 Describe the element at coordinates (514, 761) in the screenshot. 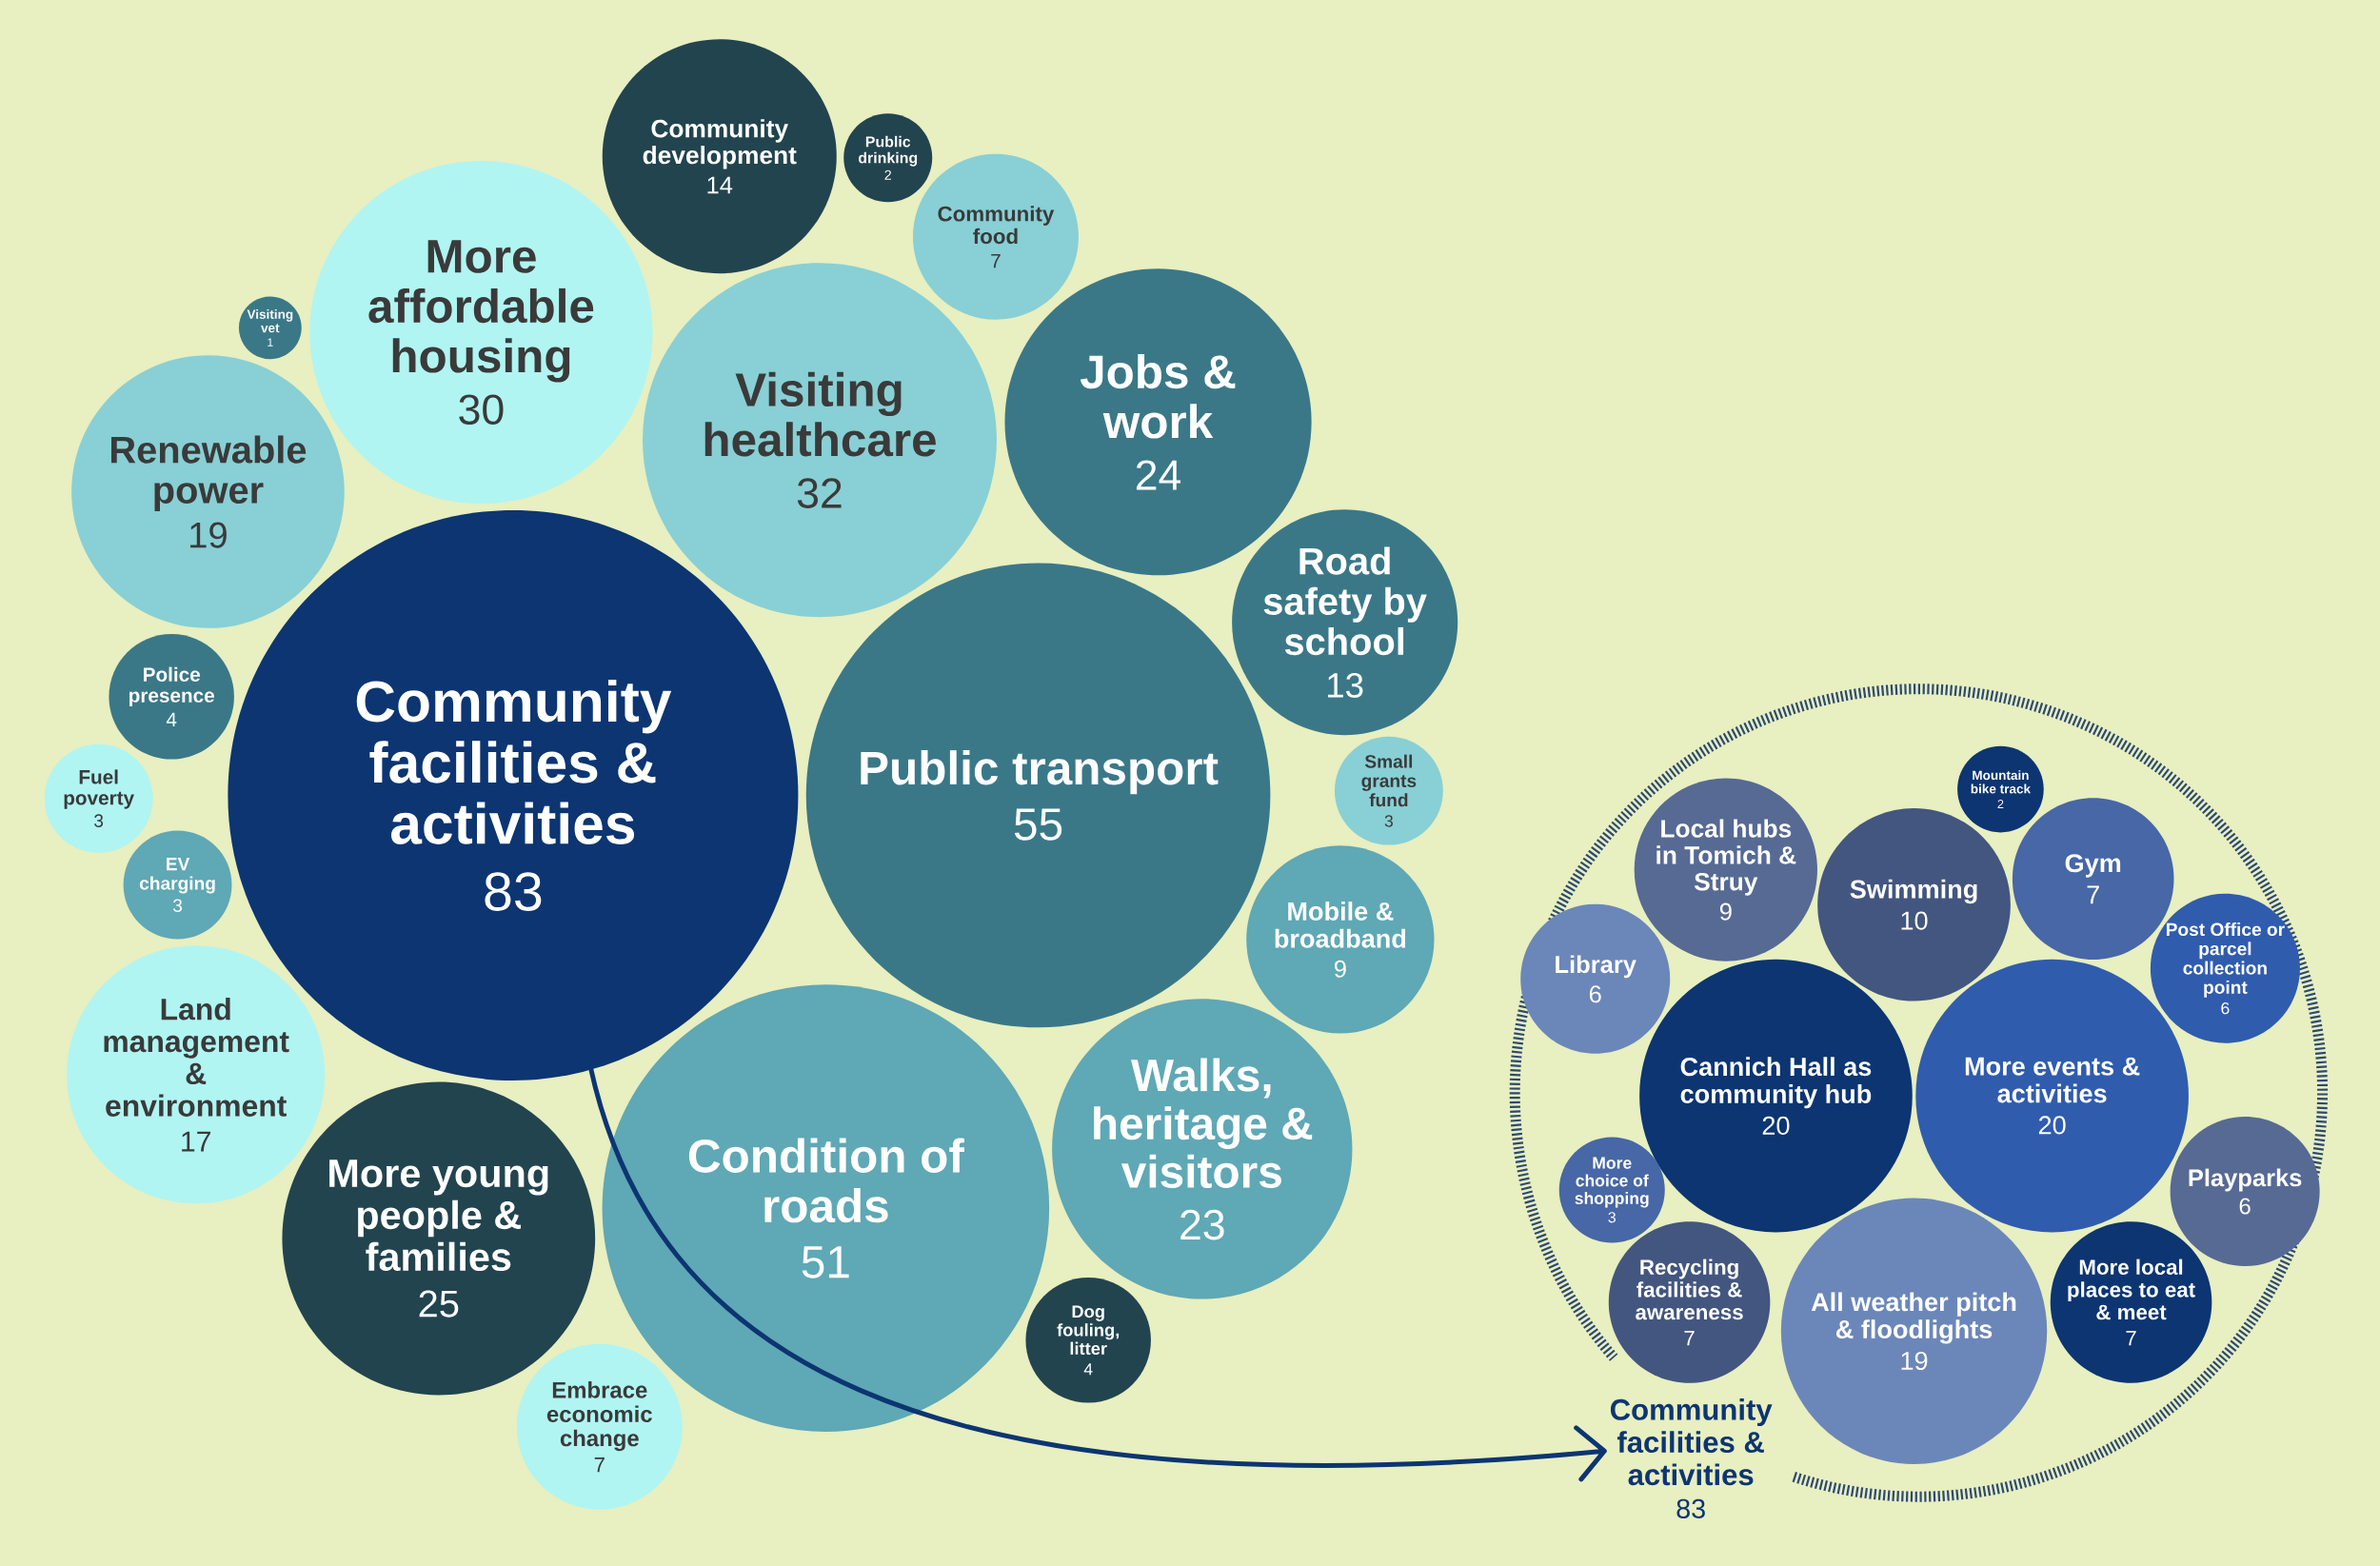

I see `category-label: Community facilities & activities` at that location.